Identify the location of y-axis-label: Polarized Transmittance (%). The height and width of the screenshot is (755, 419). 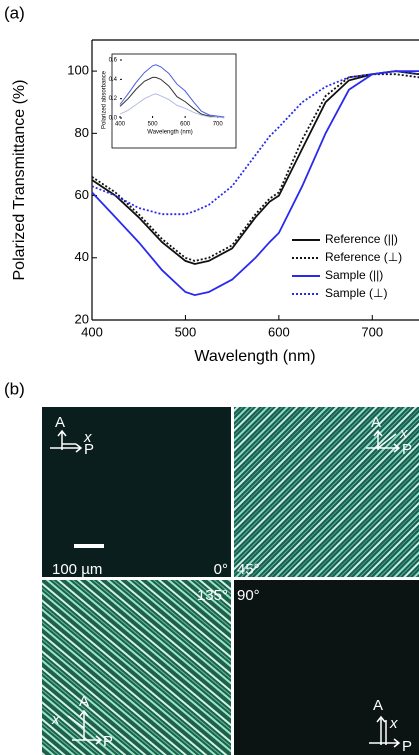
(19, 180).